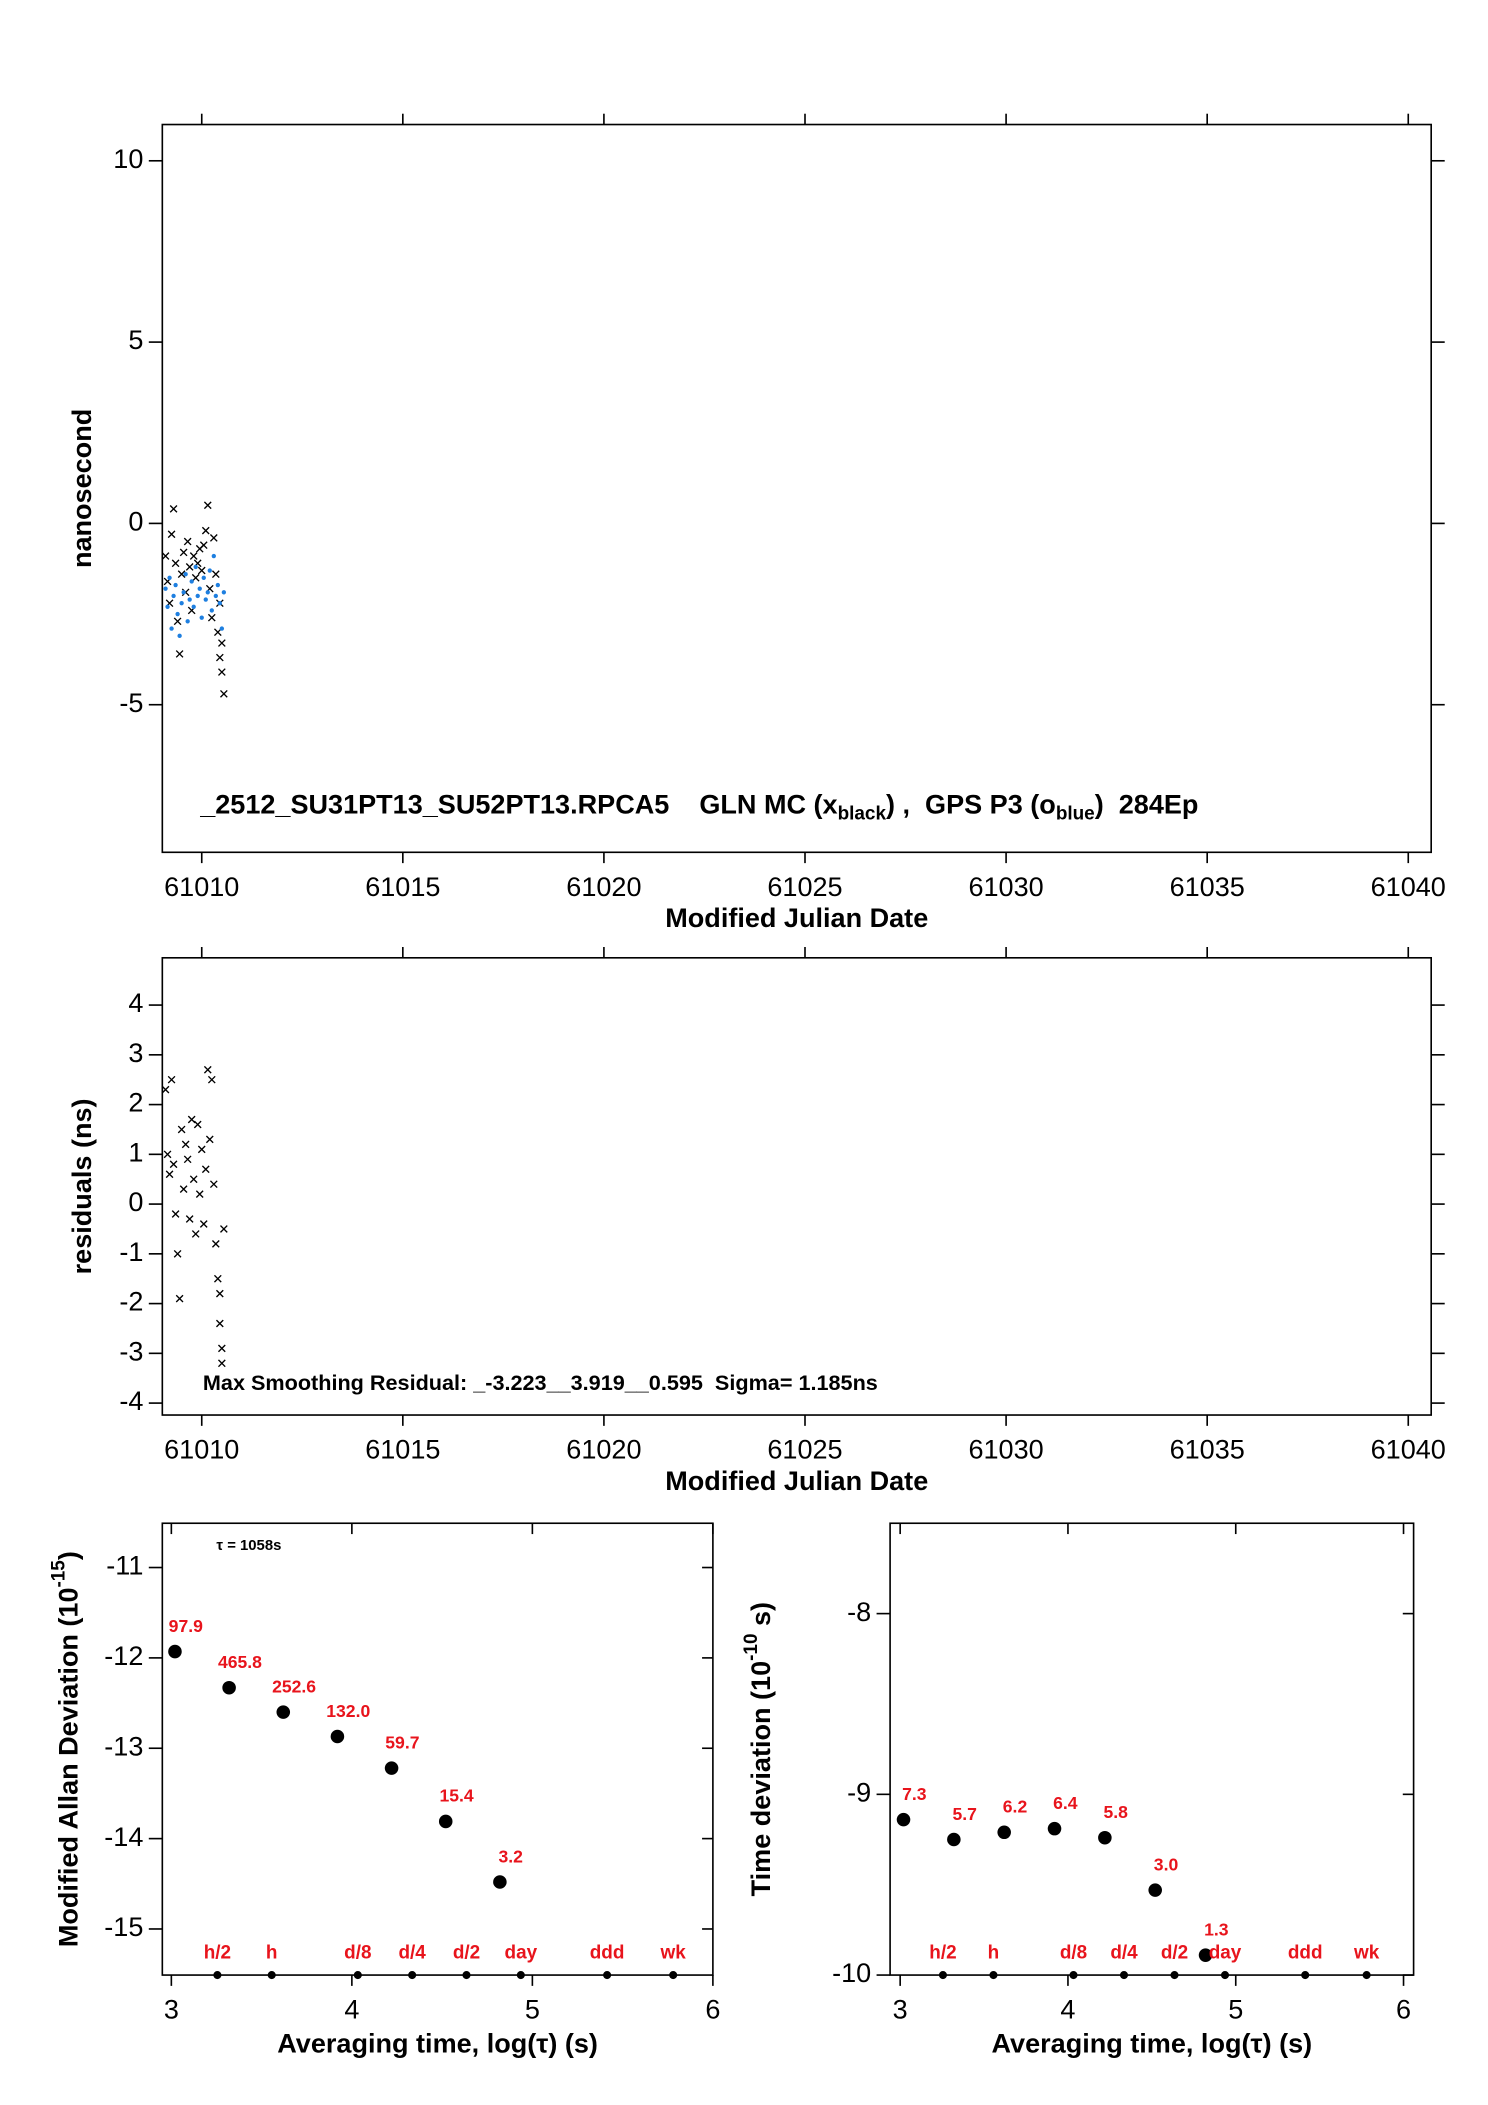 The width and height of the screenshot is (1488, 2105). I want to click on y-tick-label: 10, so click(128, 159).